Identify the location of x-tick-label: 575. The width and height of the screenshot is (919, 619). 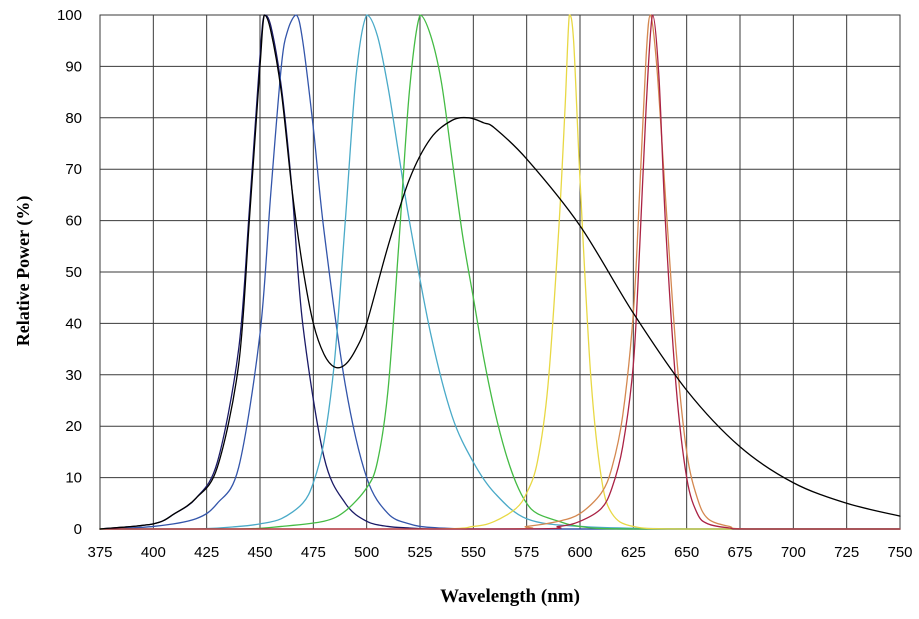
(526, 552).